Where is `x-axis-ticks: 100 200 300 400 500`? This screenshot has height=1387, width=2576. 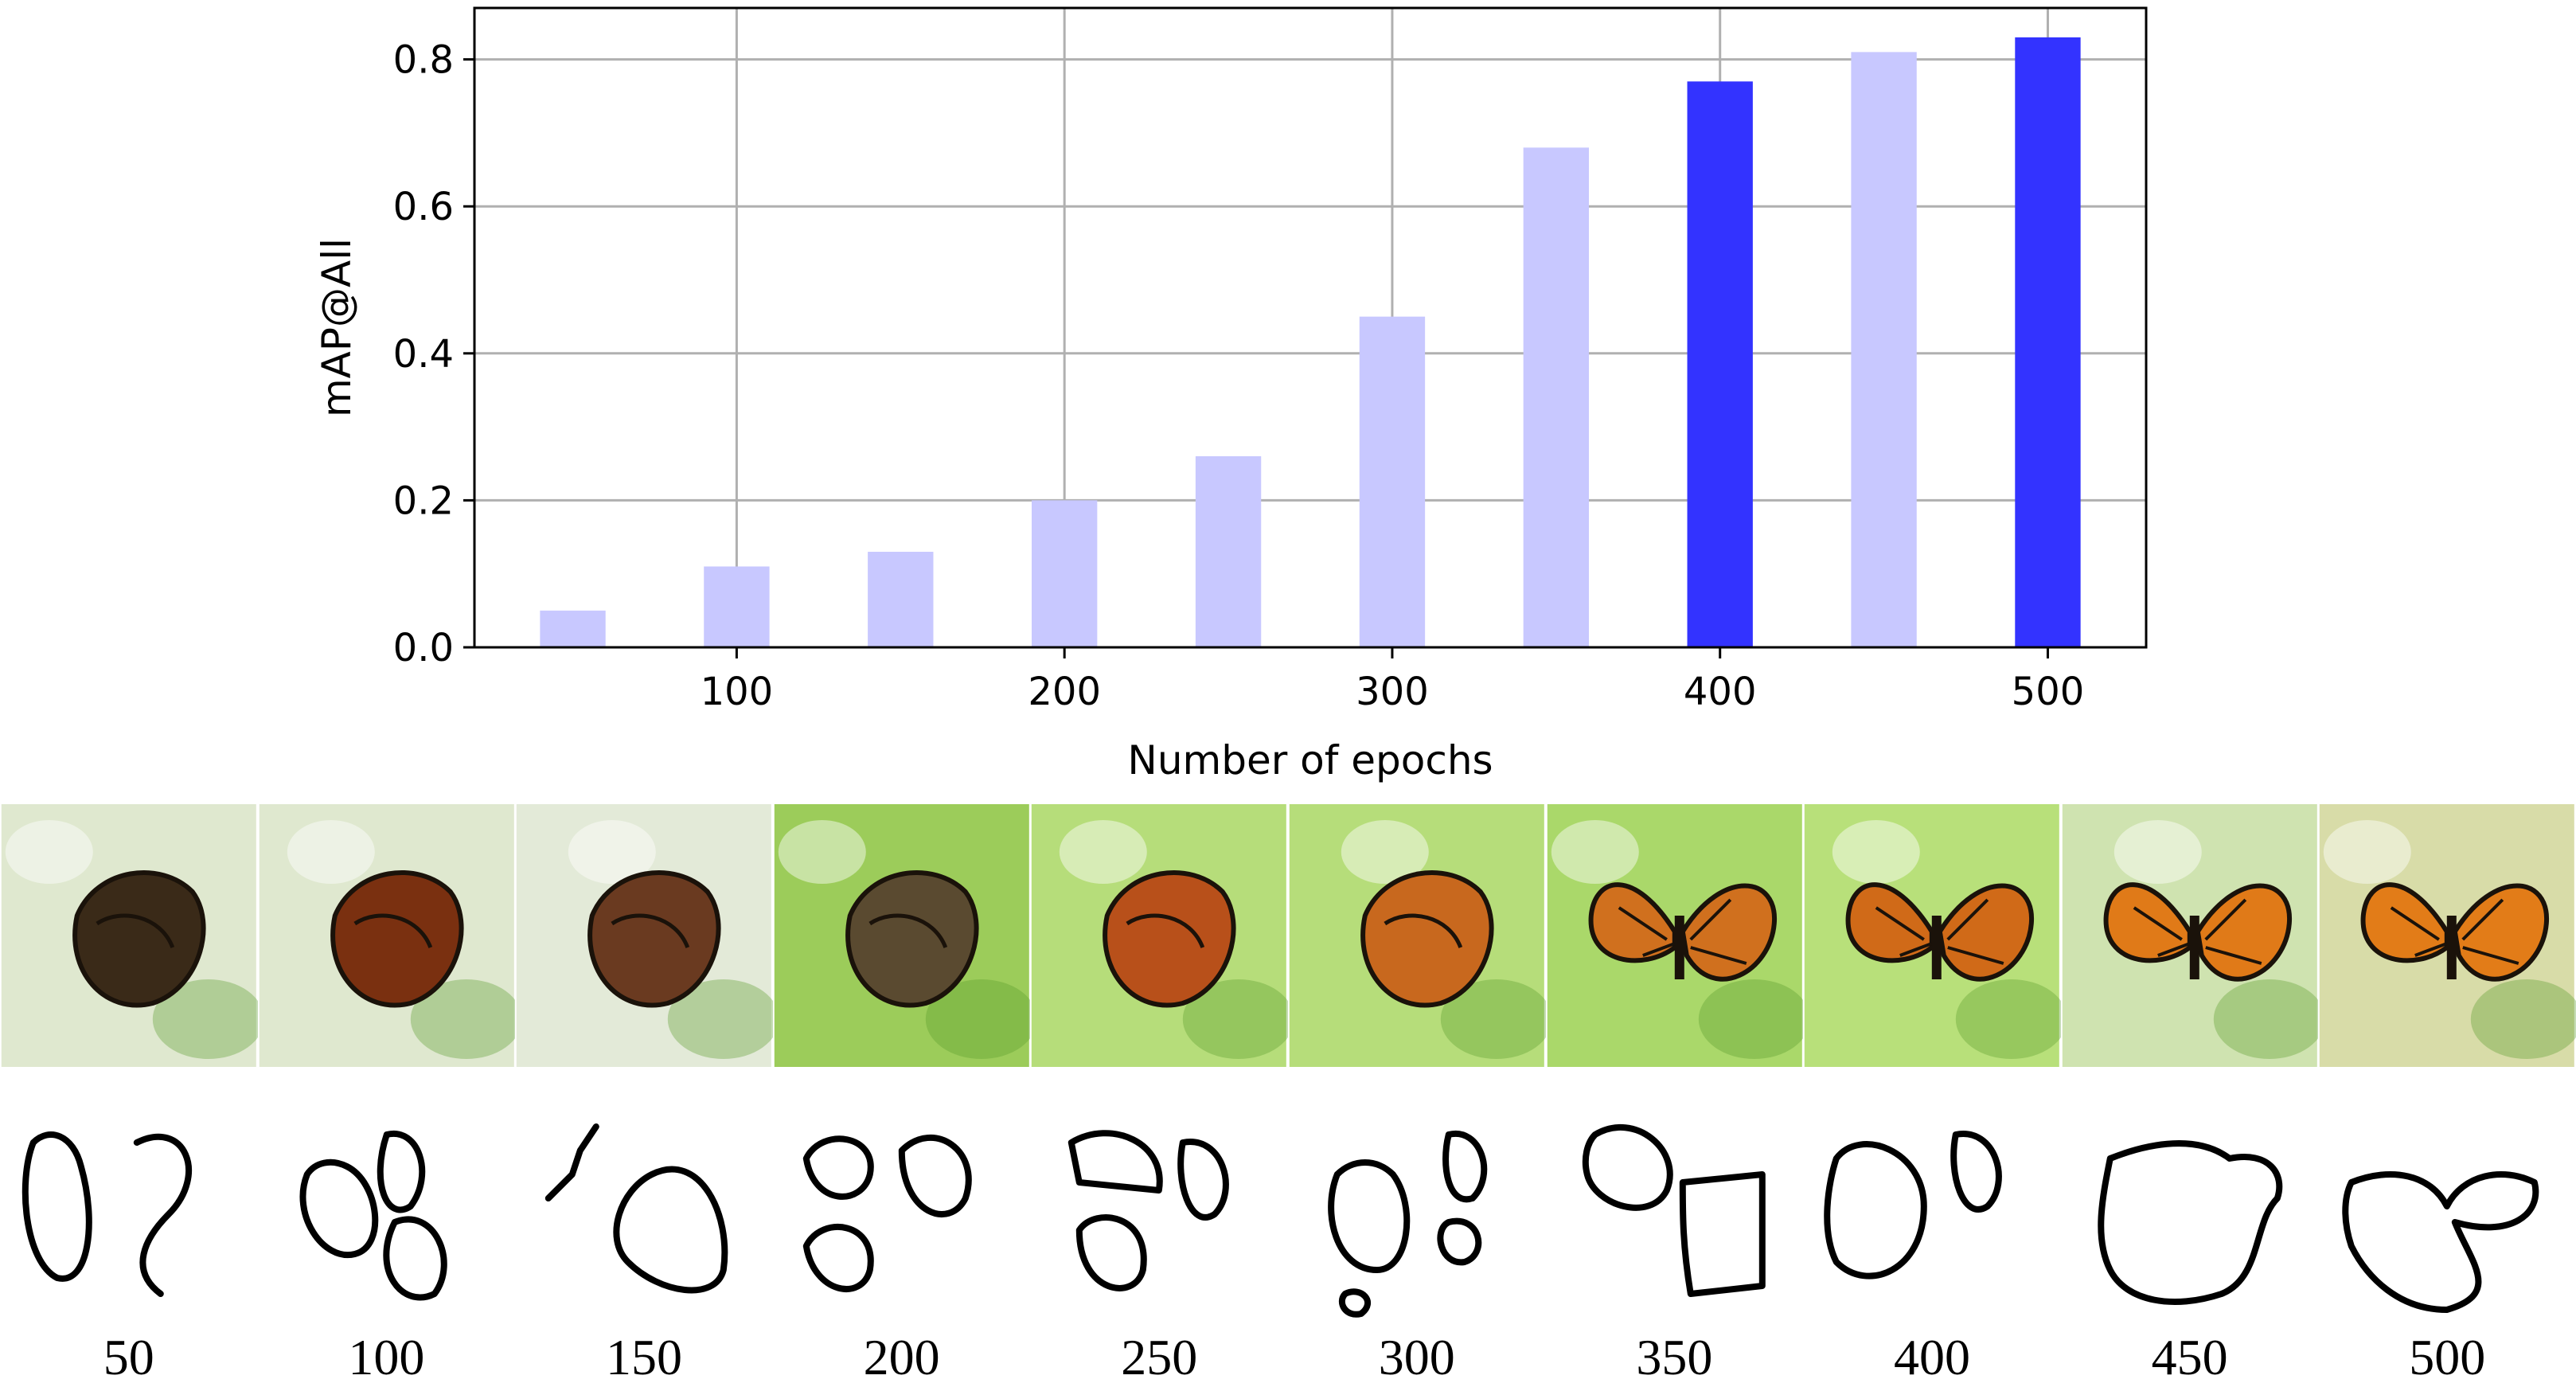
x-axis-ticks: 100 200 300 400 500 is located at coordinates (1393, 680).